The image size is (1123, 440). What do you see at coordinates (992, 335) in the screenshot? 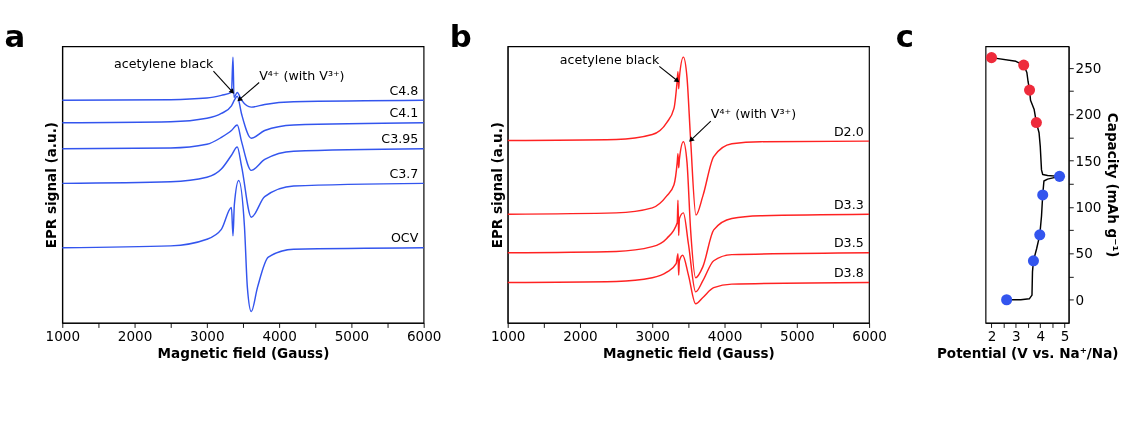
I see `x-tick-label: 2` at bounding box center [992, 335].